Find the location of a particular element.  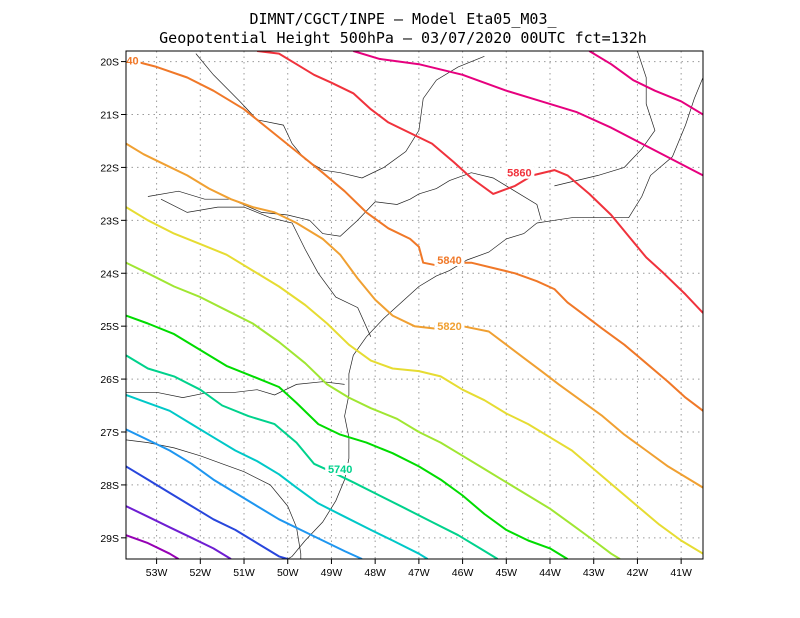

x-tick-label: 45W is located at coordinates (506, 573).